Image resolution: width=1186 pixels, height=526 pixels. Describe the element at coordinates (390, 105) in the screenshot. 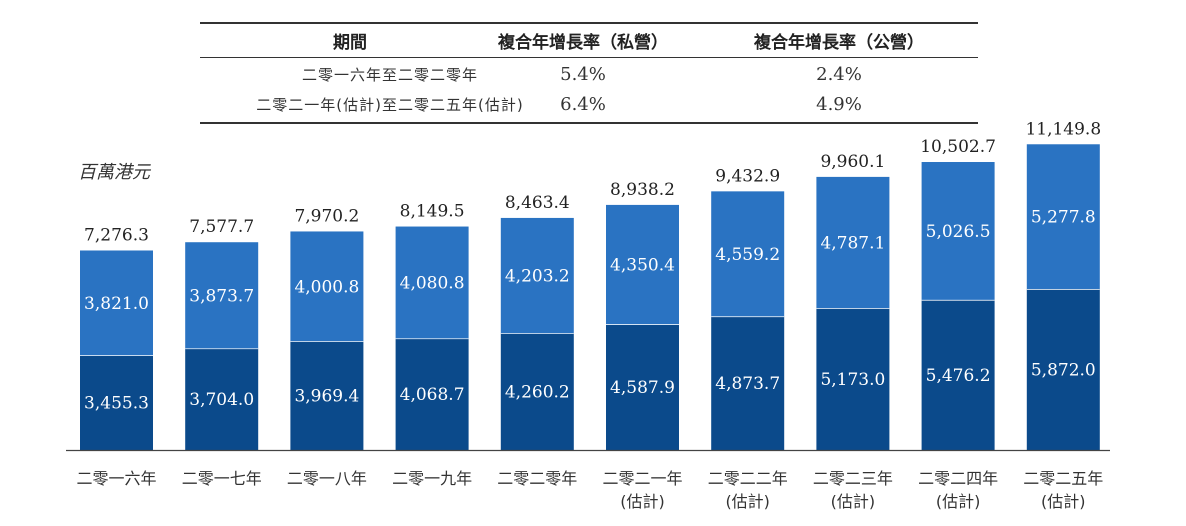

I see `table-row-period: 二零二一年(估計)至二零二五年(估計)` at that location.